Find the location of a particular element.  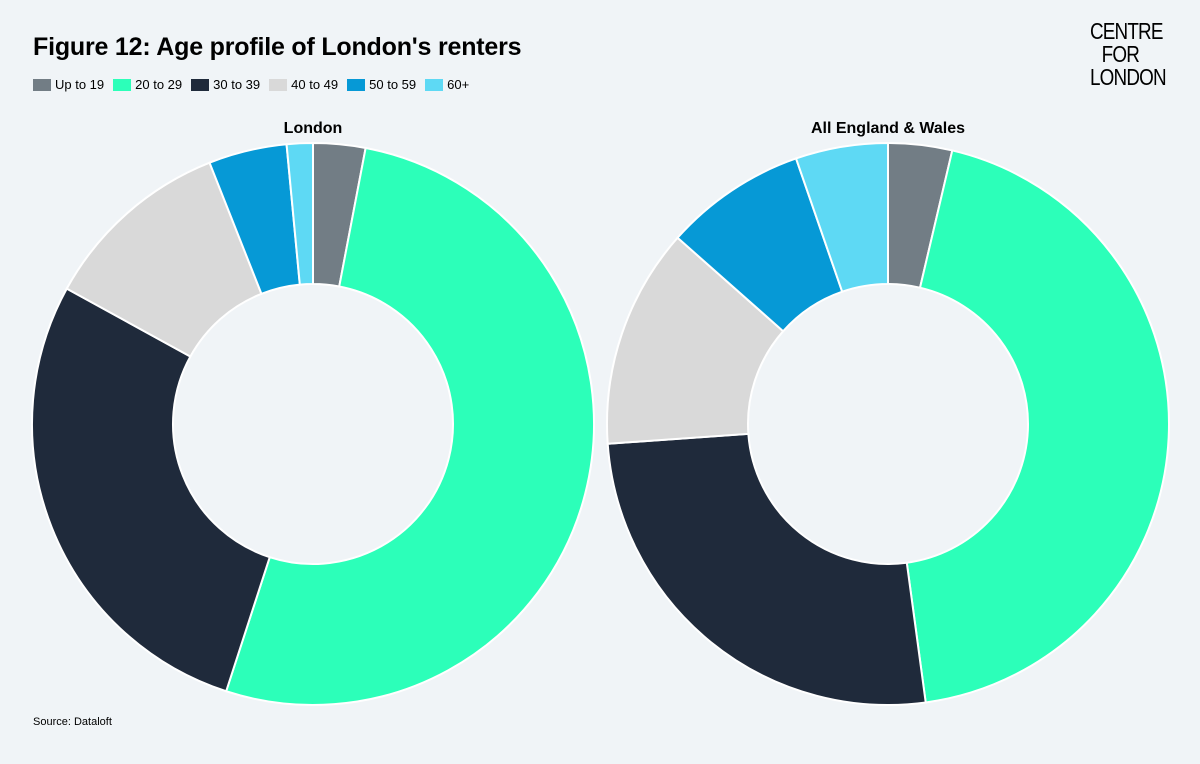

legend-item: 20 to 29 is located at coordinates (147, 84).